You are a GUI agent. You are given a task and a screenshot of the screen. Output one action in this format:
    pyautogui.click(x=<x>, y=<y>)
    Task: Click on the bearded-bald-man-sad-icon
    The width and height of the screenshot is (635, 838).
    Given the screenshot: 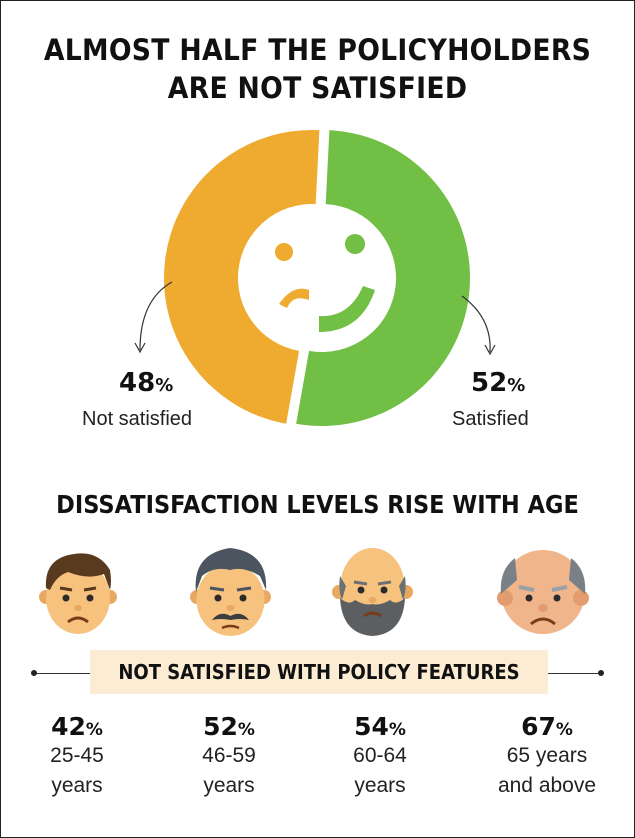 What is the action you would take?
    pyautogui.click(x=372, y=592)
    